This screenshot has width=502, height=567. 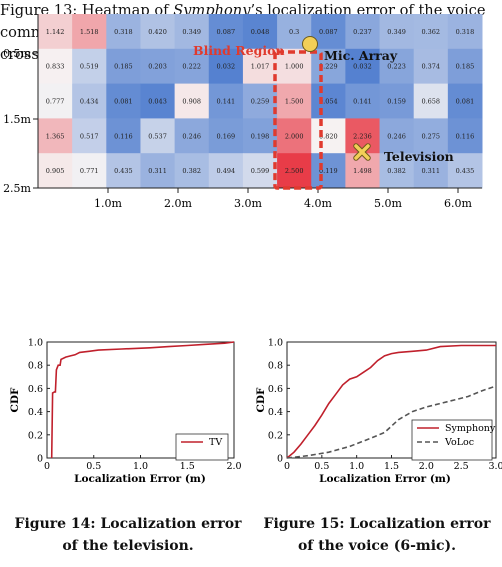 What do you see at coordinates (248, 203) in the screenshot?
I see `x-tick-label: 3.0m` at bounding box center [248, 203].